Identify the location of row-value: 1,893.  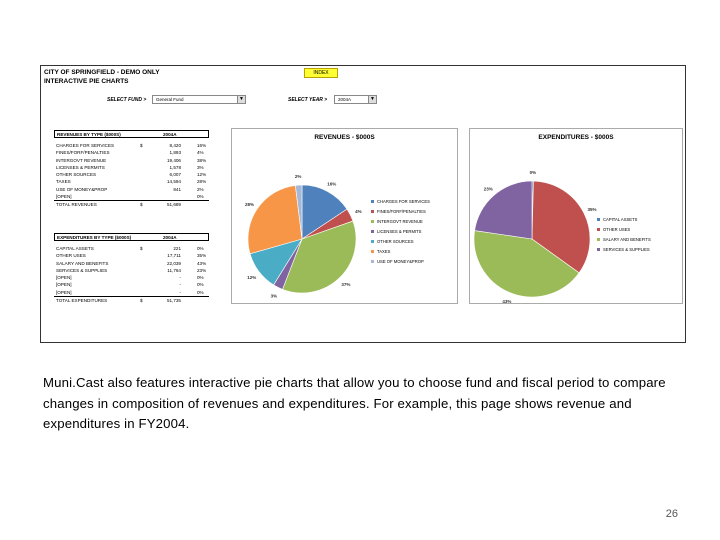
(175, 153).